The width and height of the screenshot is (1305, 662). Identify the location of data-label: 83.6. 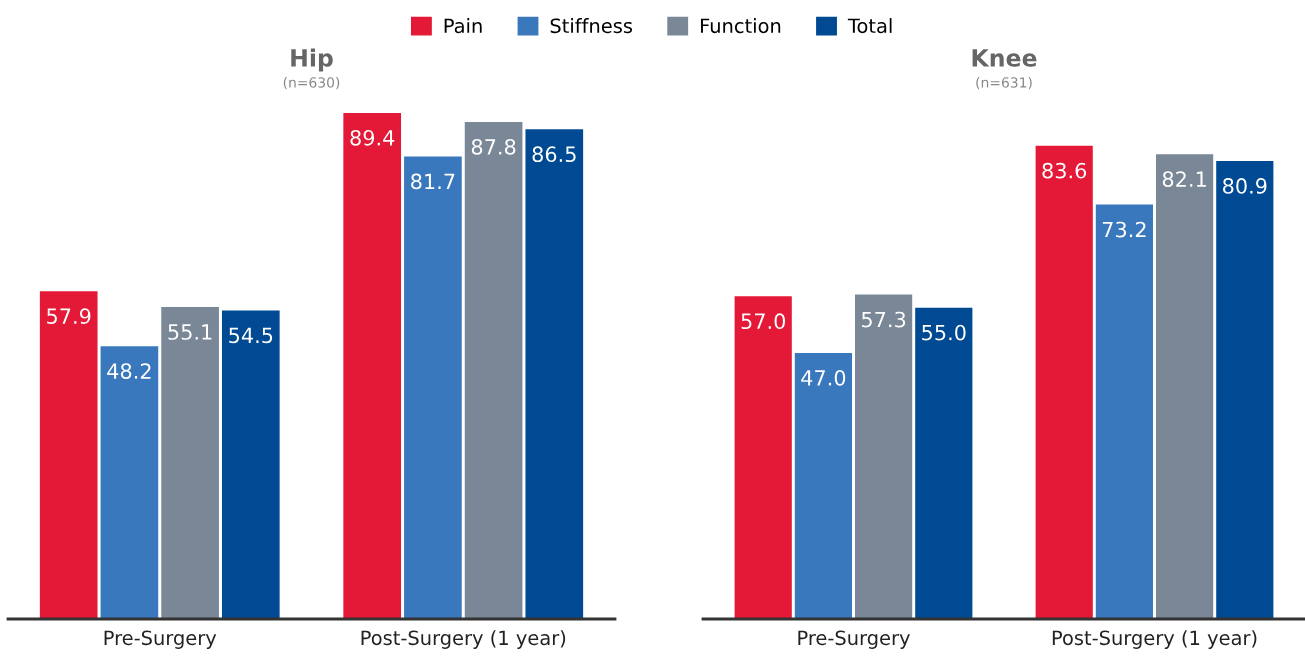
(1064, 170).